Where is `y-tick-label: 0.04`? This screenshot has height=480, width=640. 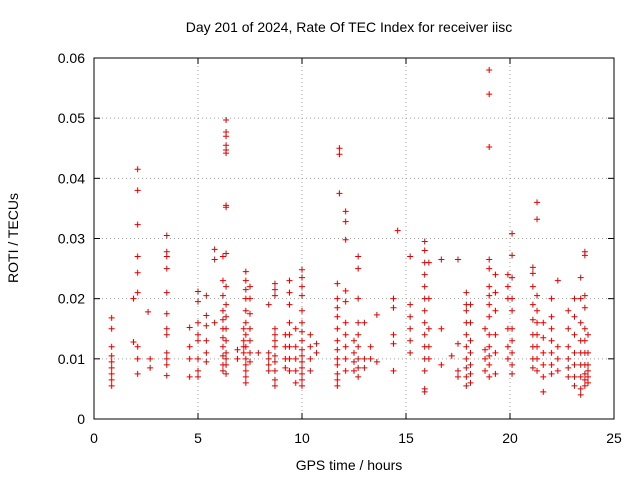
y-tick-label: 0.04 is located at coordinates (71, 178).